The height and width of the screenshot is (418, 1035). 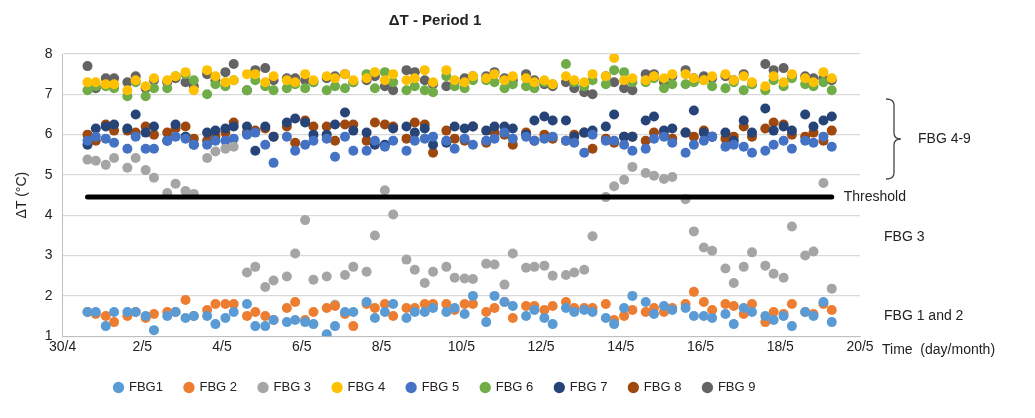 What do you see at coordinates (435, 20) in the screenshot?
I see `chart-title: ΔT - Period 1` at bounding box center [435, 20].